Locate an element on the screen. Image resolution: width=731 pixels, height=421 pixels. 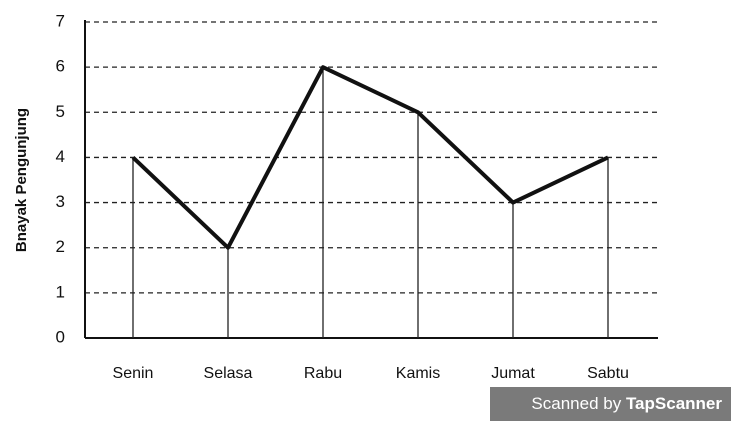
y-tick-label: 6 is located at coordinates (60, 66).